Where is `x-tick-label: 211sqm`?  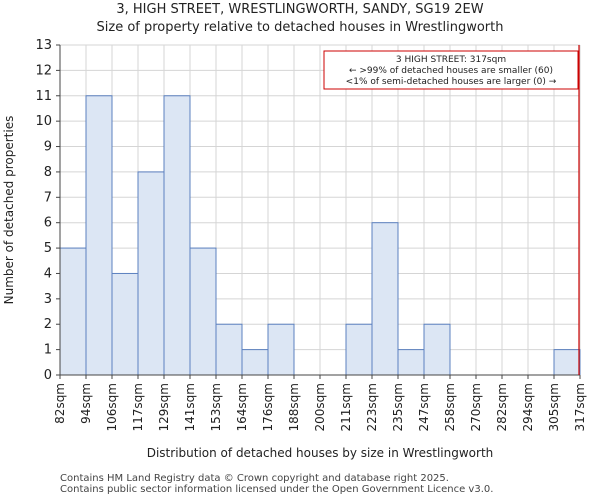 x-tick-label: 211sqm is located at coordinates (346, 407).